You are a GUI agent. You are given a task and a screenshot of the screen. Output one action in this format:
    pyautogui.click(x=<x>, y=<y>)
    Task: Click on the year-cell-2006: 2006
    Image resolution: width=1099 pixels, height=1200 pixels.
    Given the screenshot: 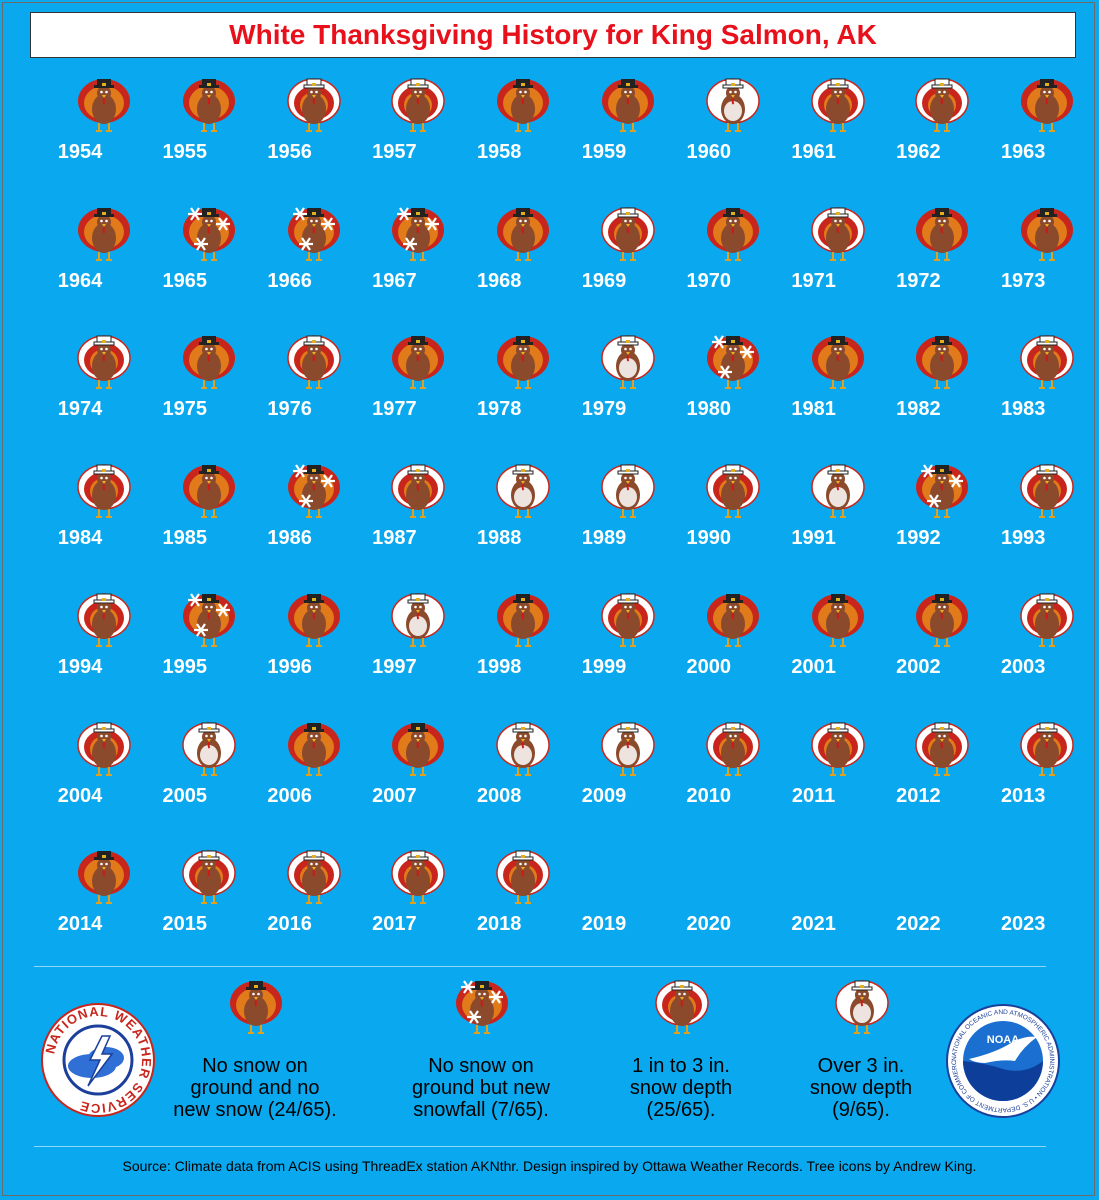 What is the action you would take?
    pyautogui.click(x=314, y=772)
    